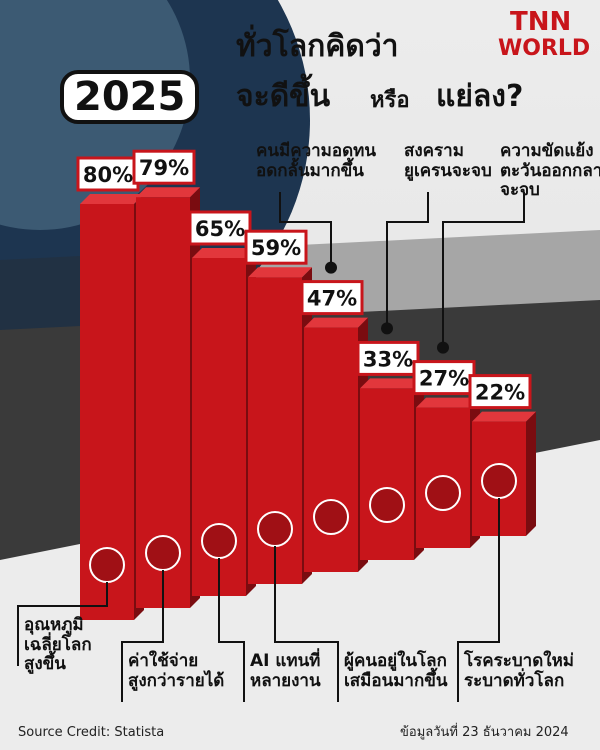  I want to click on value-label: 33%, so click(388, 359).